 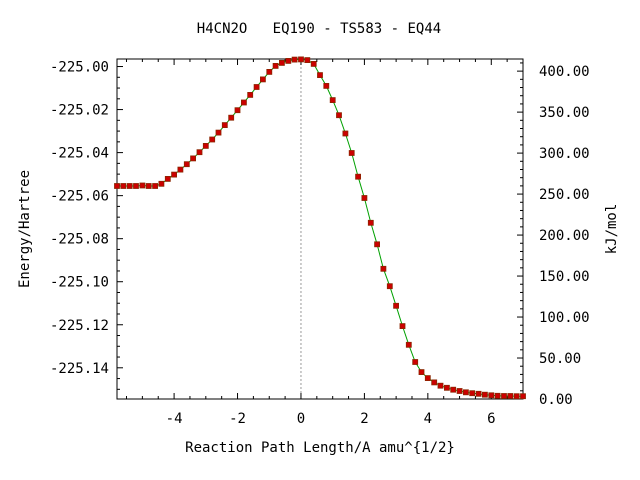 What do you see at coordinates (237, 419) in the screenshot?
I see `x-tick-label: -2` at bounding box center [237, 419].